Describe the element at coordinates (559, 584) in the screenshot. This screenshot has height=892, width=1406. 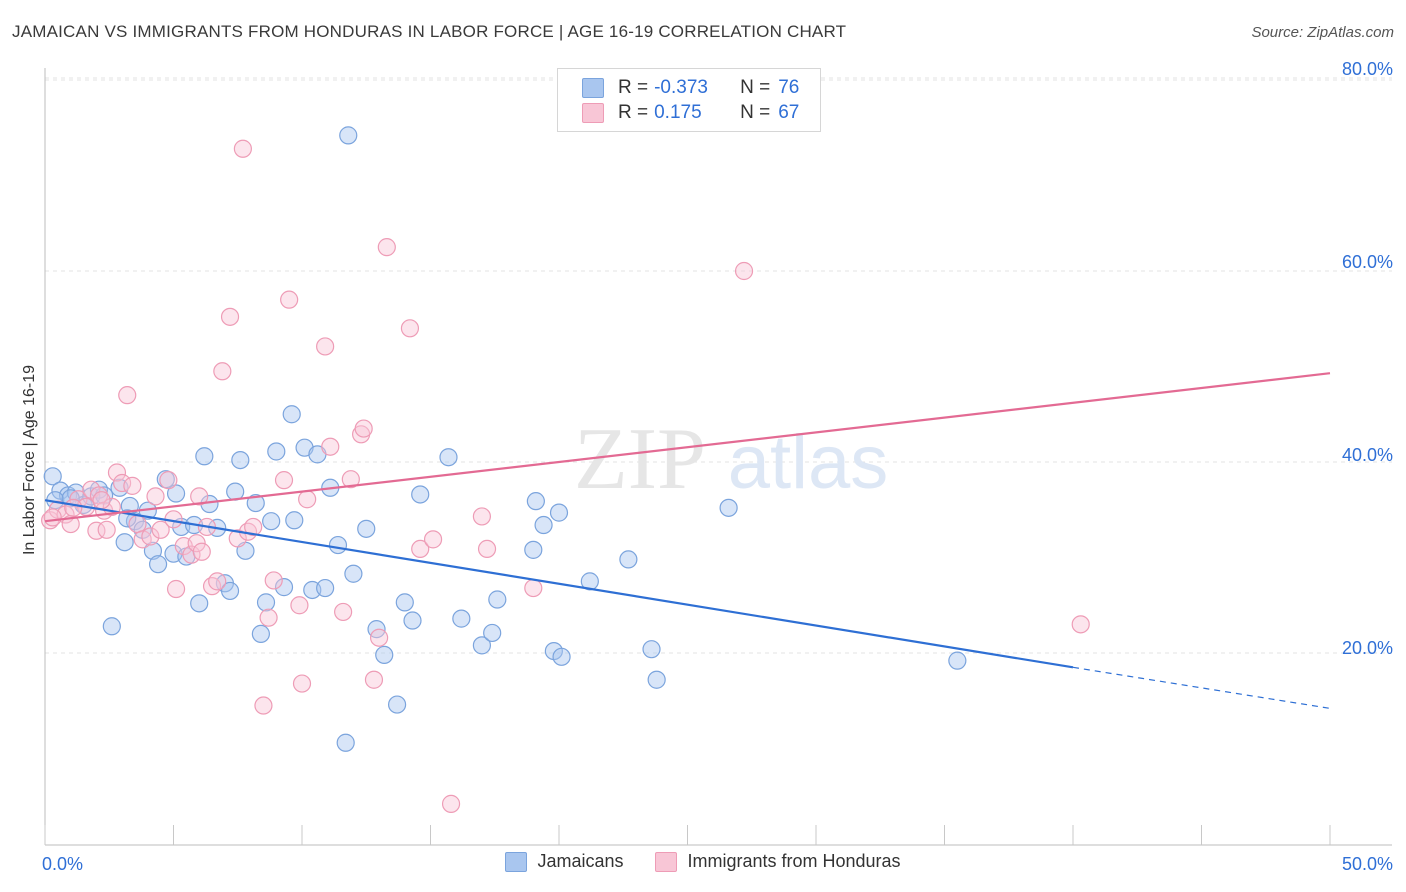
I see `jamaicans-trendline` at that location.